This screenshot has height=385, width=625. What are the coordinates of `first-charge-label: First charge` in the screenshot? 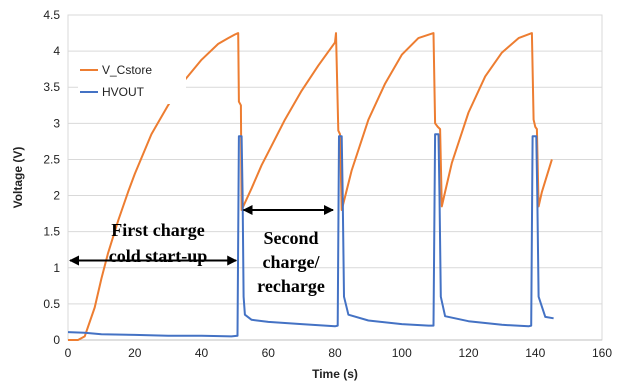 It's located at (157, 230).